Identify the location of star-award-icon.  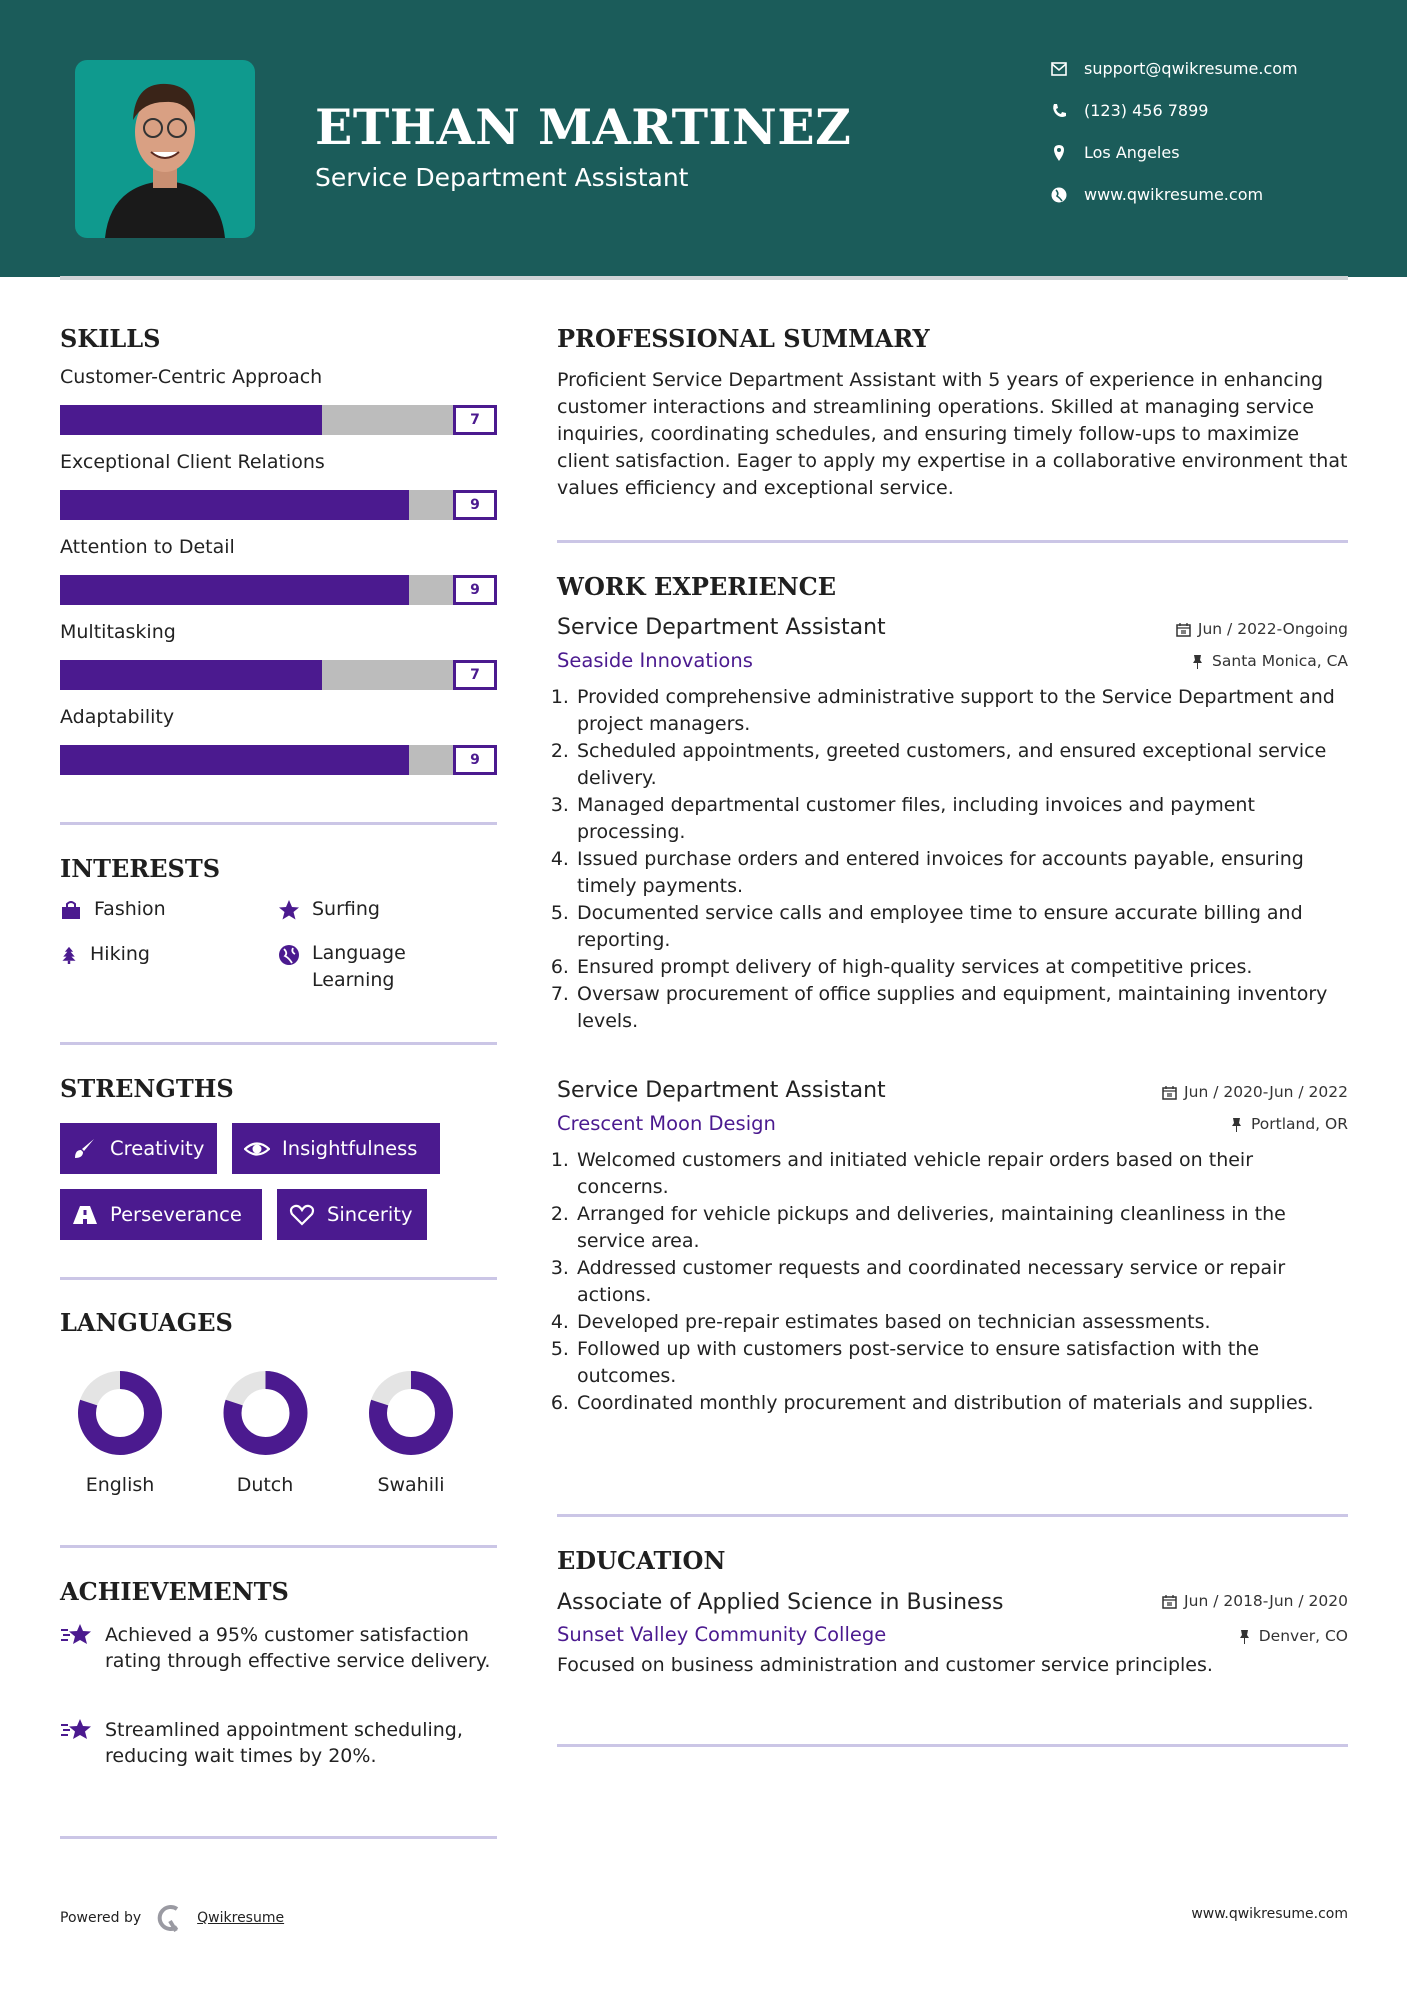
(76, 1634).